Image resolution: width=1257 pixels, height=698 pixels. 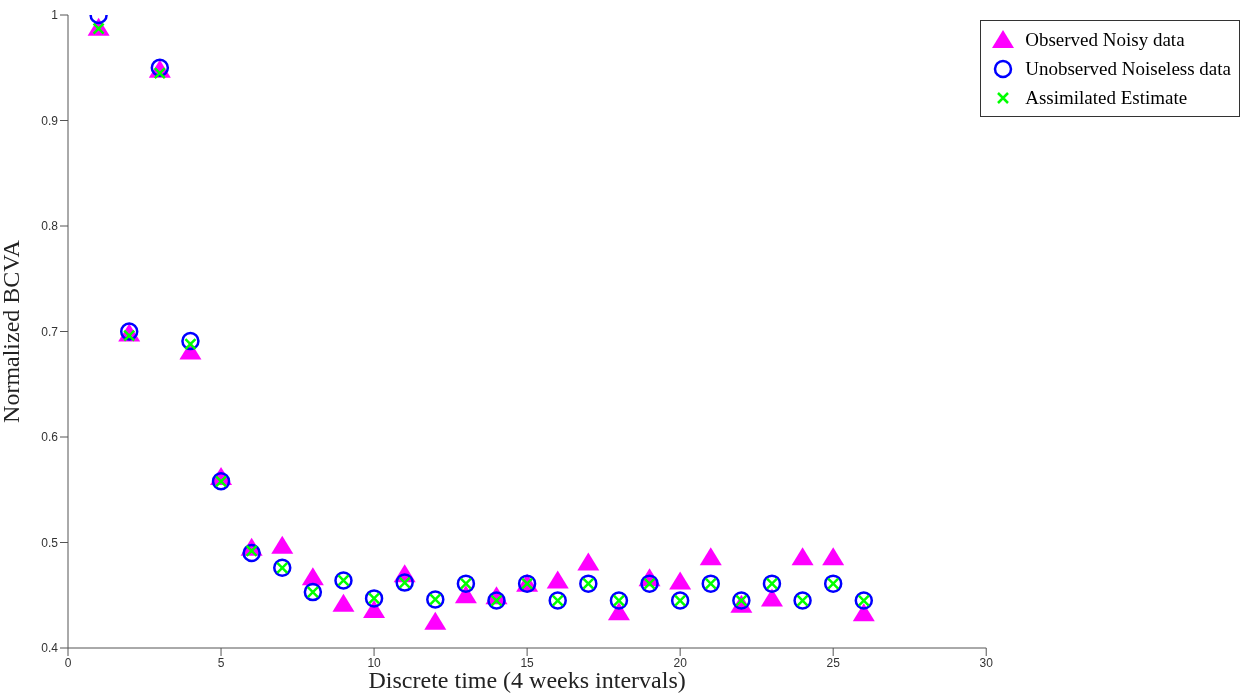 What do you see at coordinates (50, 226) in the screenshot?
I see `y-tick-label: 0.8` at bounding box center [50, 226].